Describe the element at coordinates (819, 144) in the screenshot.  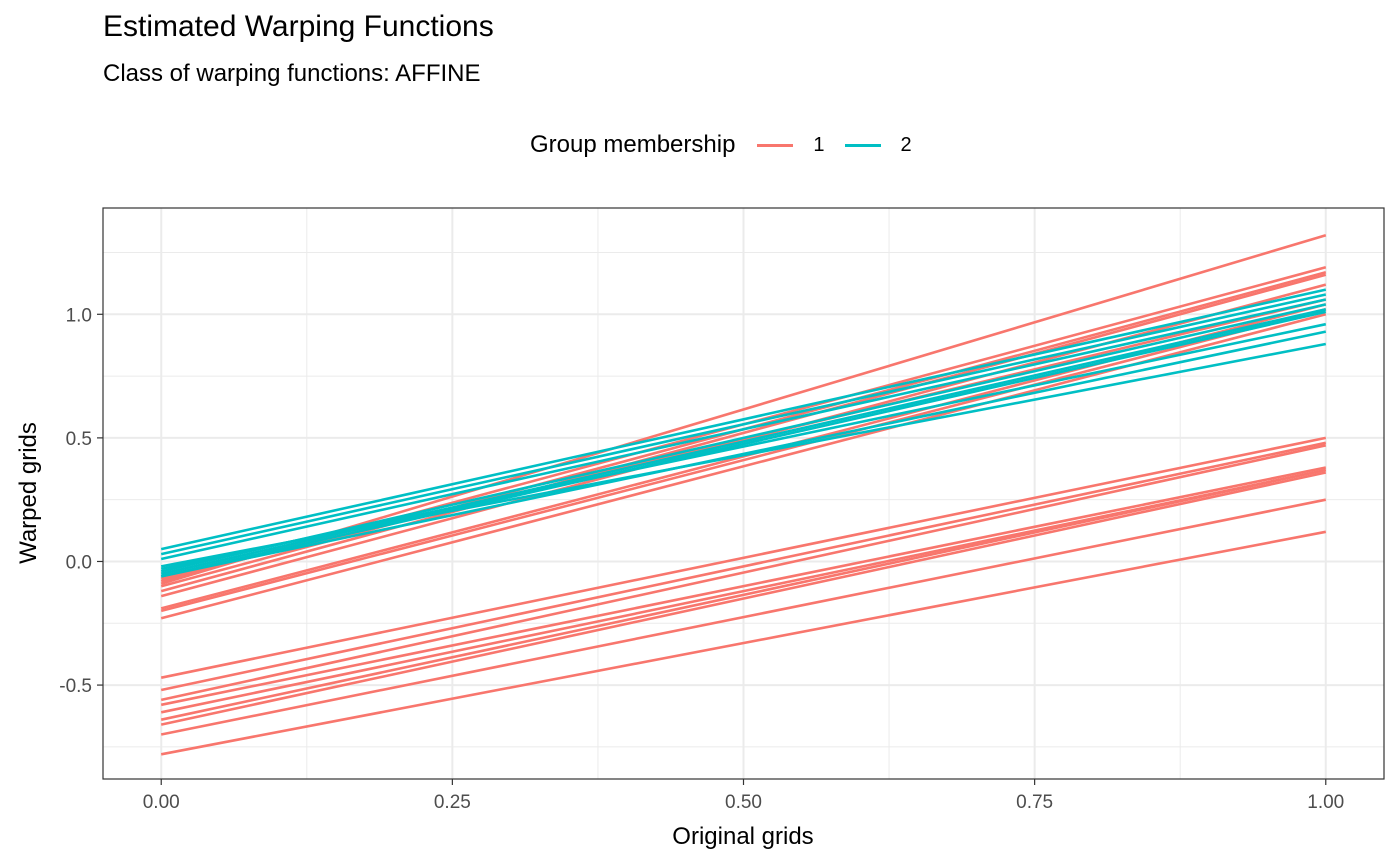
I see `legend-label-group-1: 1` at that location.